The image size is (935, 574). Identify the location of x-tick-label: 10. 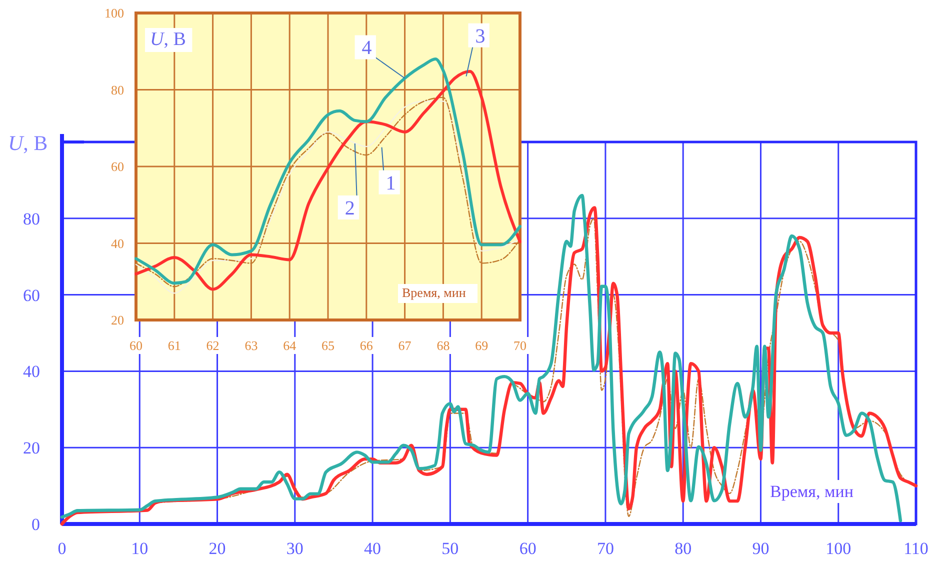
(139, 548).